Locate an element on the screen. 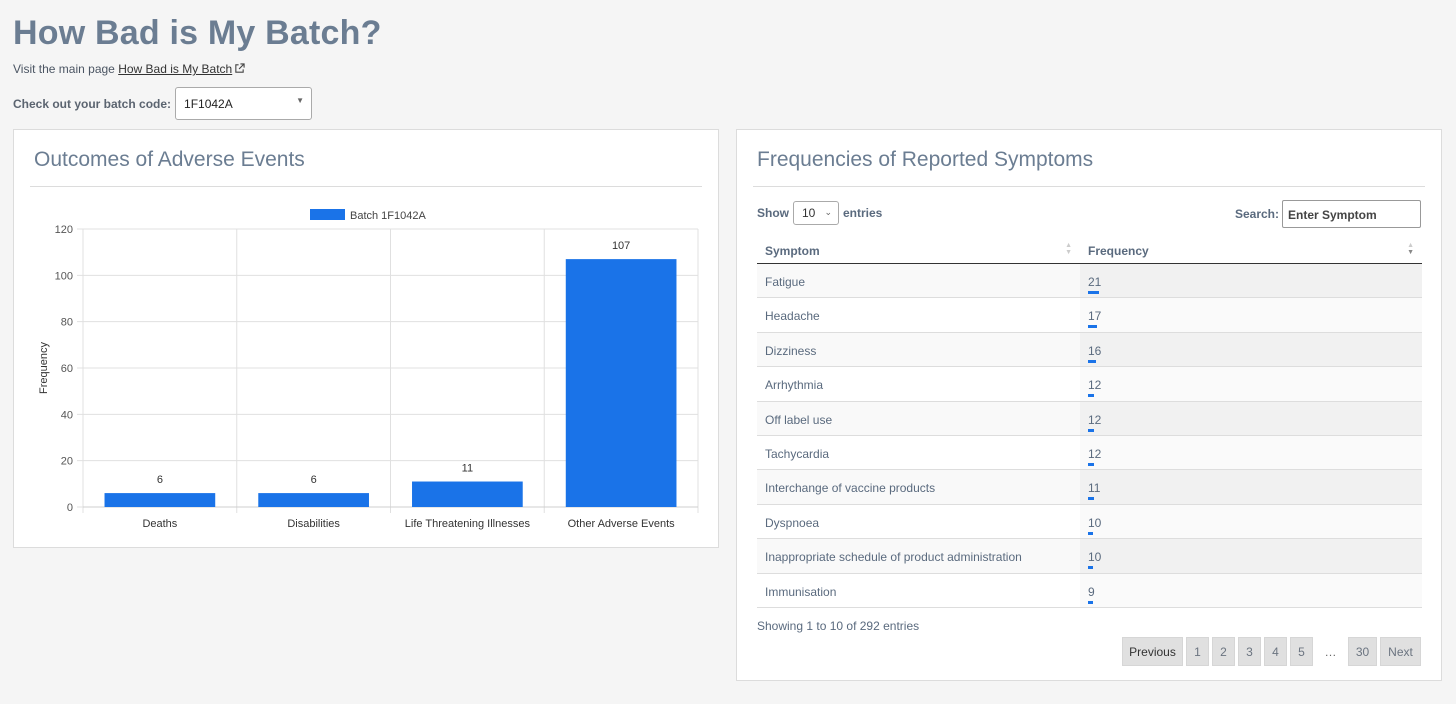  legend-swatch is located at coordinates (327, 214).